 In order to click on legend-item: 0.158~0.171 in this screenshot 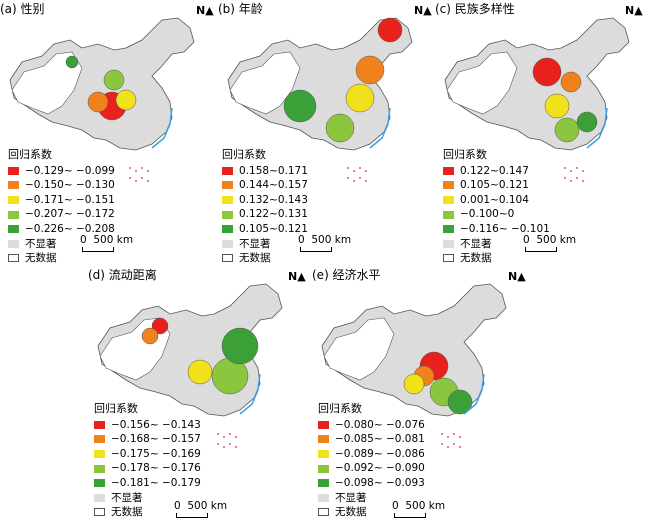, I will do `click(265, 171)`.